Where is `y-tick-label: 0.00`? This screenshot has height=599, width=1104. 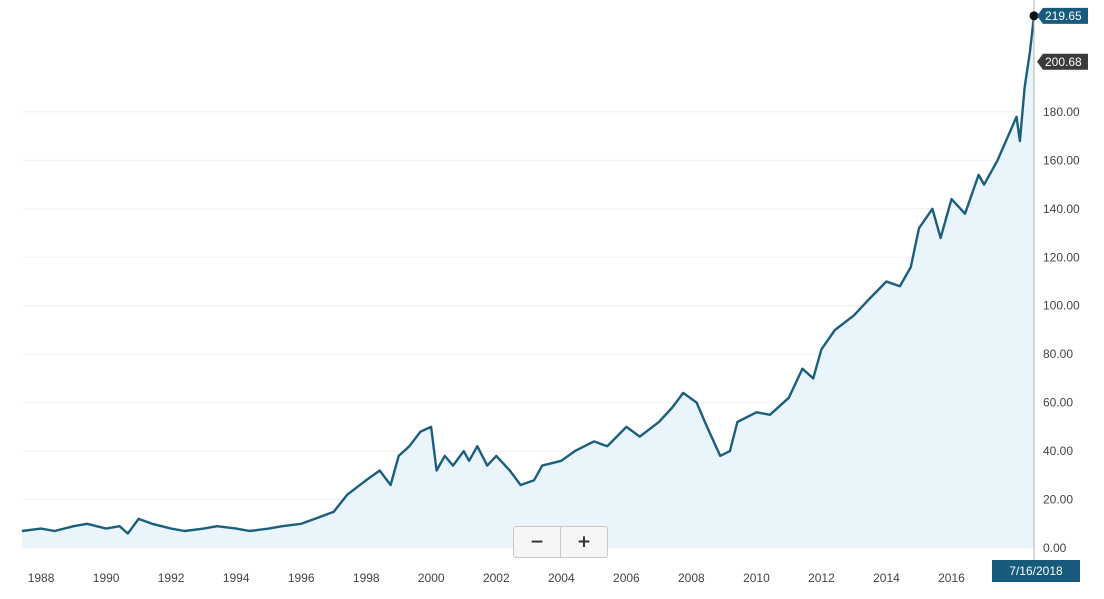 y-tick-label: 0.00 is located at coordinates (1055, 548).